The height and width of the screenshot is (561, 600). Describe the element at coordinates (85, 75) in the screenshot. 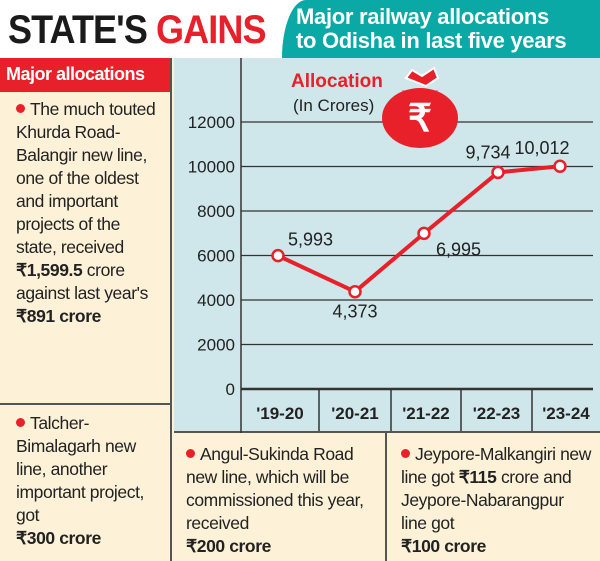

I see `panel-heading: Major allocations` at that location.